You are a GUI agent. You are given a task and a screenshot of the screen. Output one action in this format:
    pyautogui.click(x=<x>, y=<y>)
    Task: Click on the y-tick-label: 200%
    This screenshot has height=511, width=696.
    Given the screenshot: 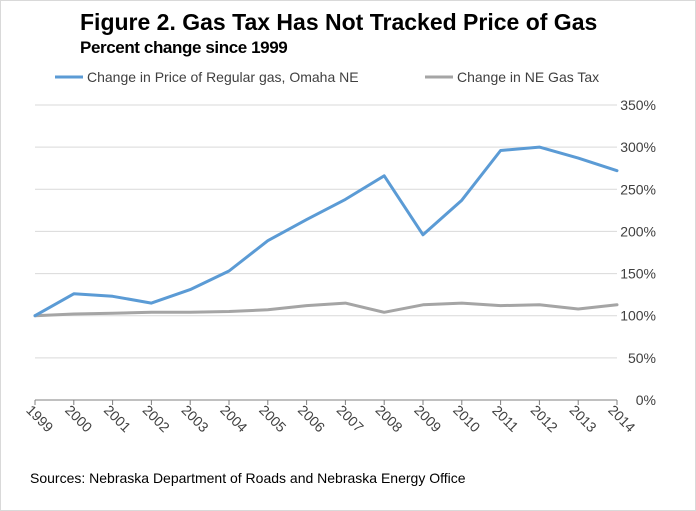 What is the action you would take?
    pyautogui.click(x=638, y=231)
    